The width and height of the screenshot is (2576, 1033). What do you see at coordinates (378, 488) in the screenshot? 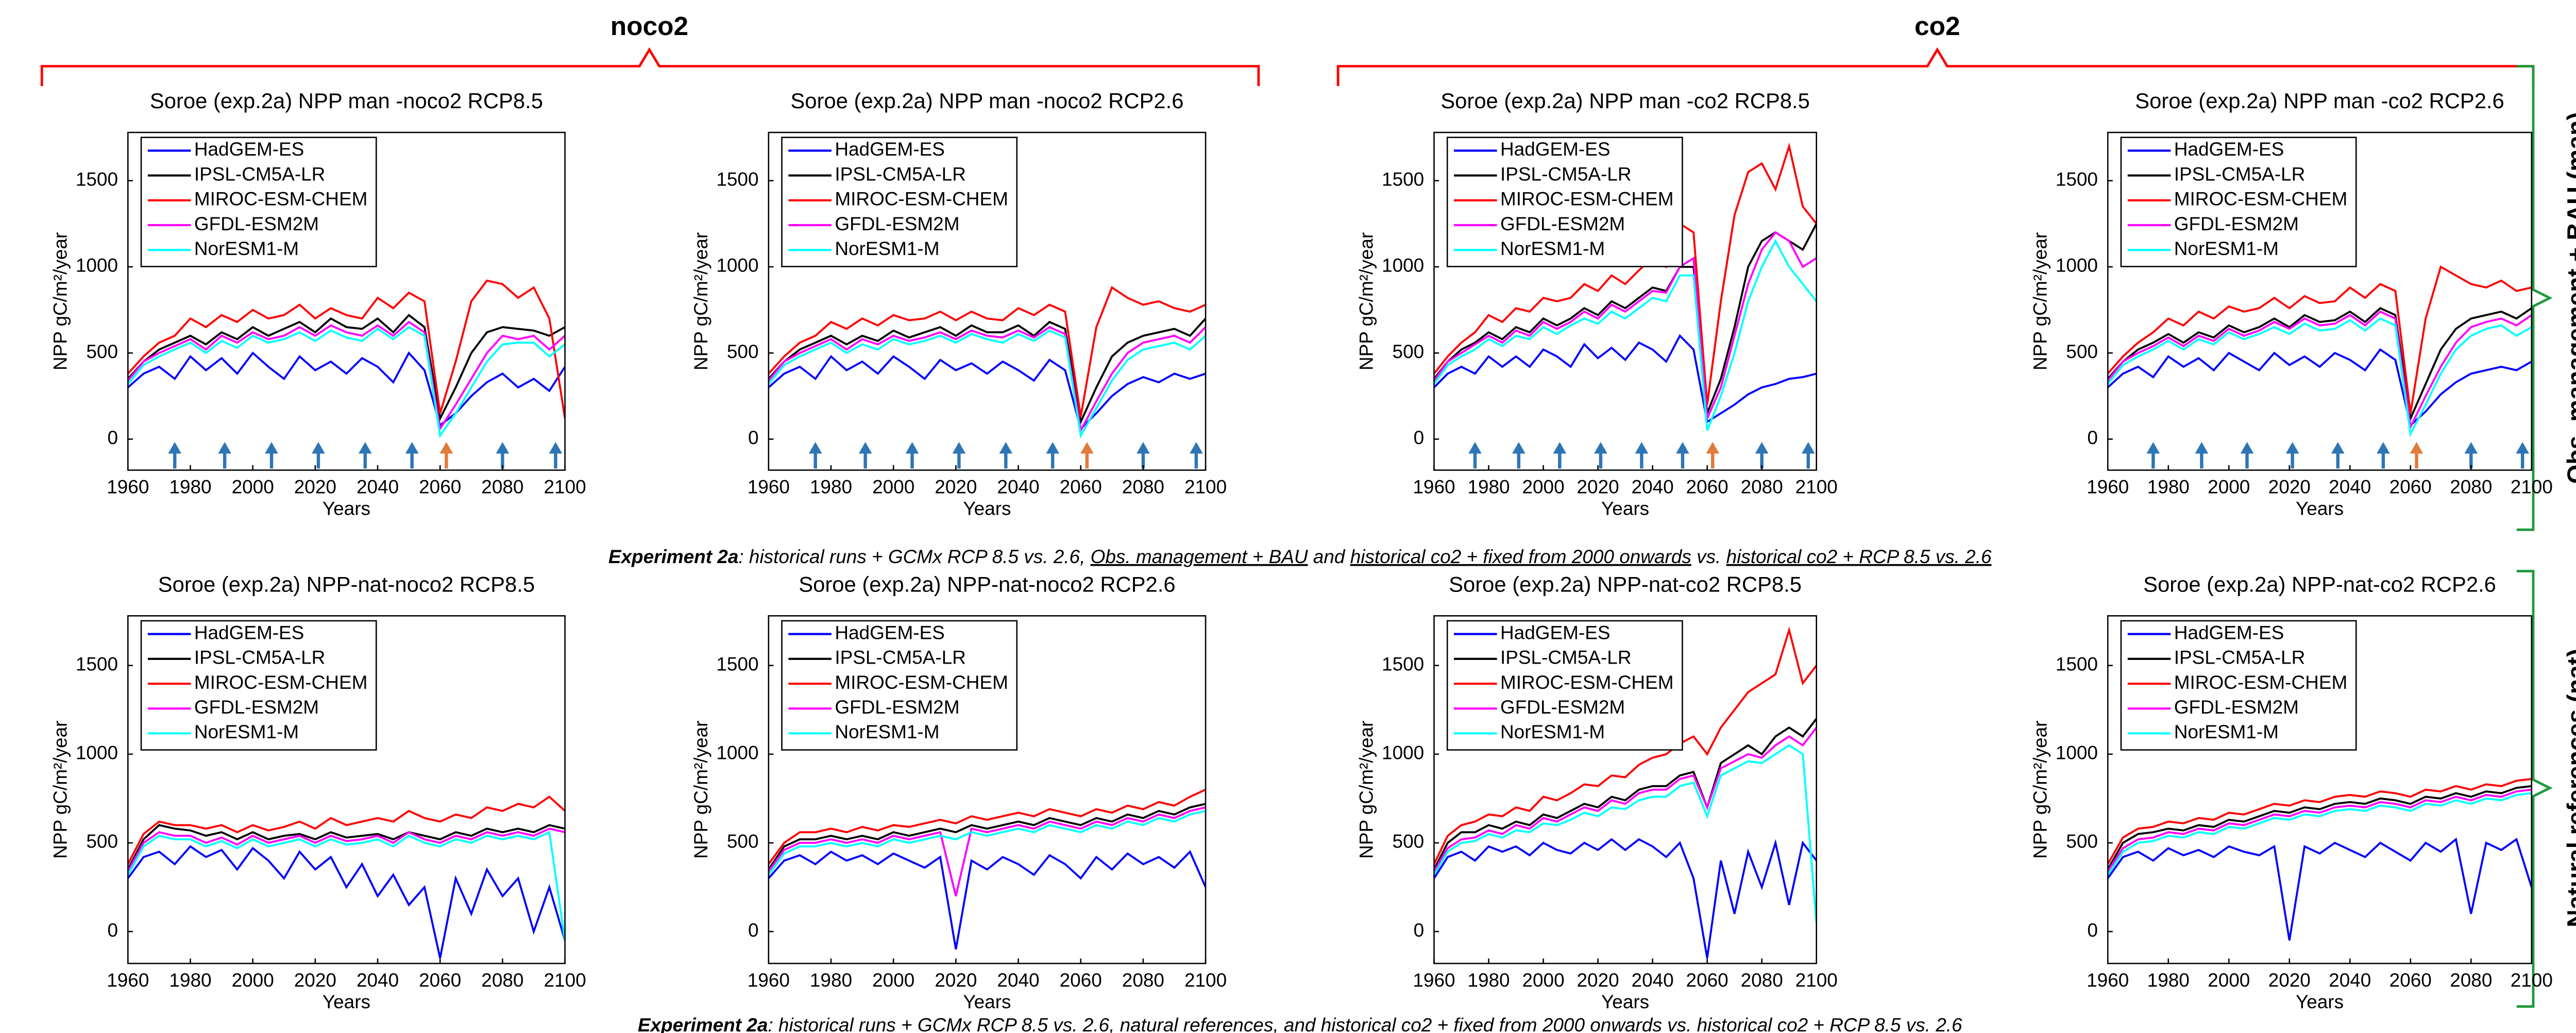
I see `x-tick-label: 2040` at bounding box center [378, 488].